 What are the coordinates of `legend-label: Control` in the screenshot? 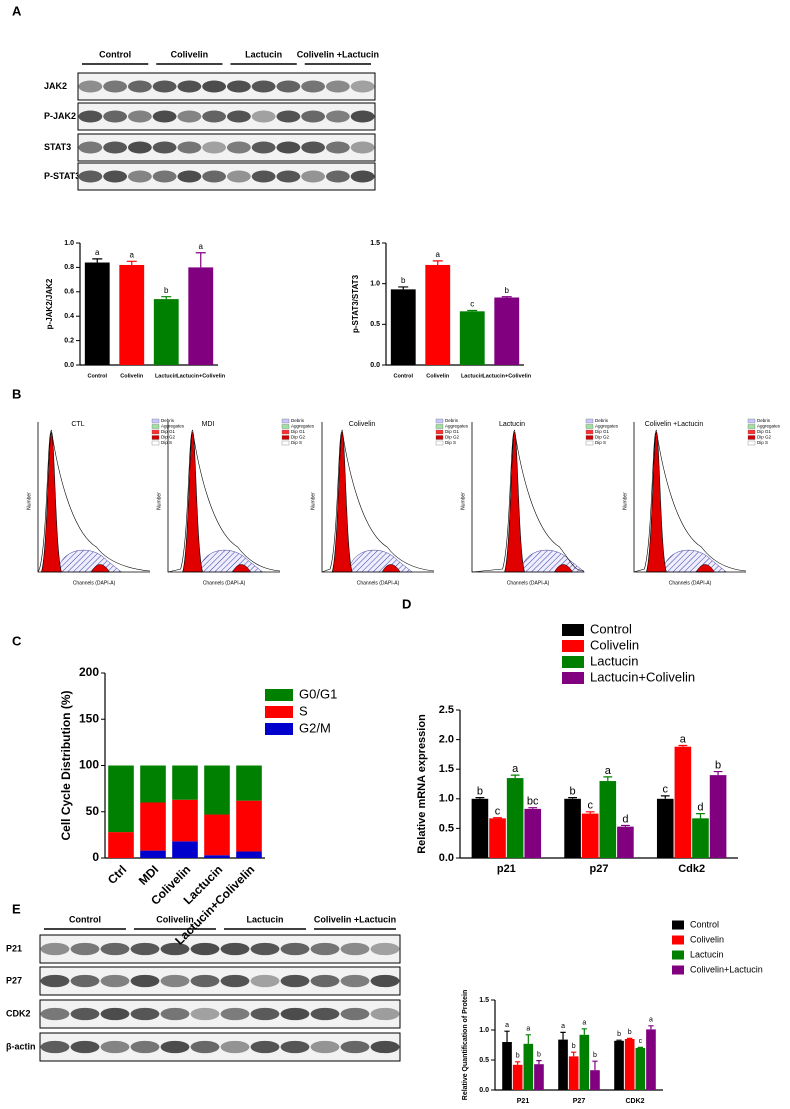 It's located at (611, 628).